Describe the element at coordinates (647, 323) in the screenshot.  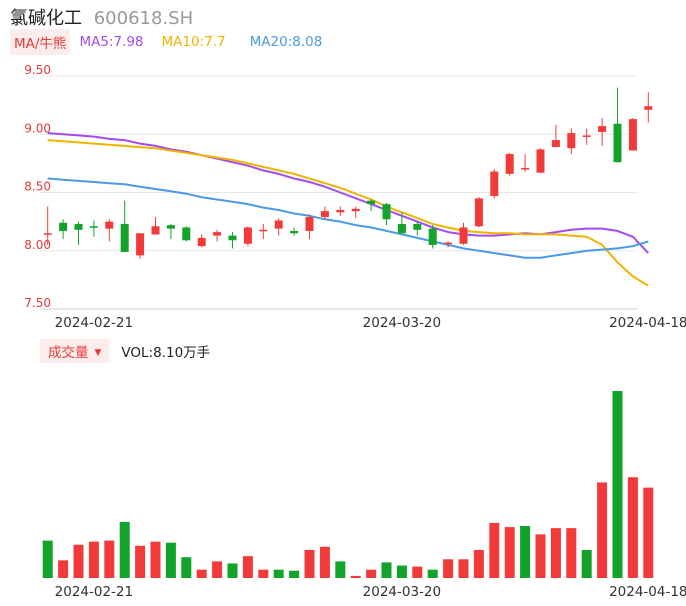
I see `x-tick-label: 2024-04-18` at that location.